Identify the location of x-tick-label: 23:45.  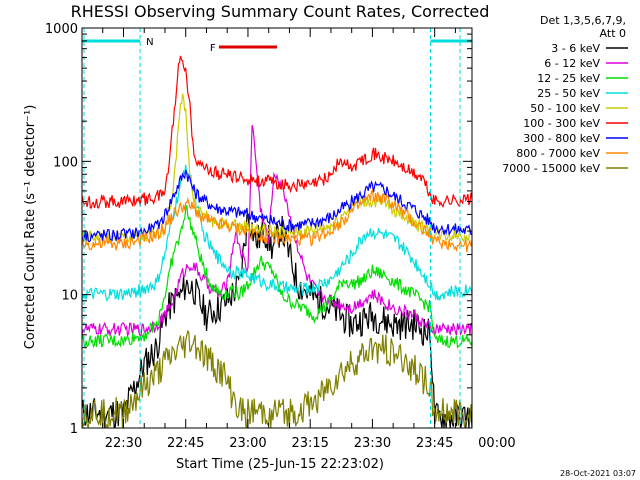
(434, 443).